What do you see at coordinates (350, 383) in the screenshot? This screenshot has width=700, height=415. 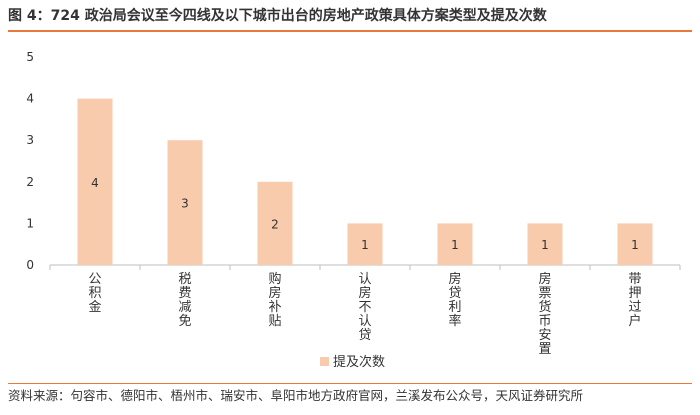 I see `source-divider` at bounding box center [350, 383].